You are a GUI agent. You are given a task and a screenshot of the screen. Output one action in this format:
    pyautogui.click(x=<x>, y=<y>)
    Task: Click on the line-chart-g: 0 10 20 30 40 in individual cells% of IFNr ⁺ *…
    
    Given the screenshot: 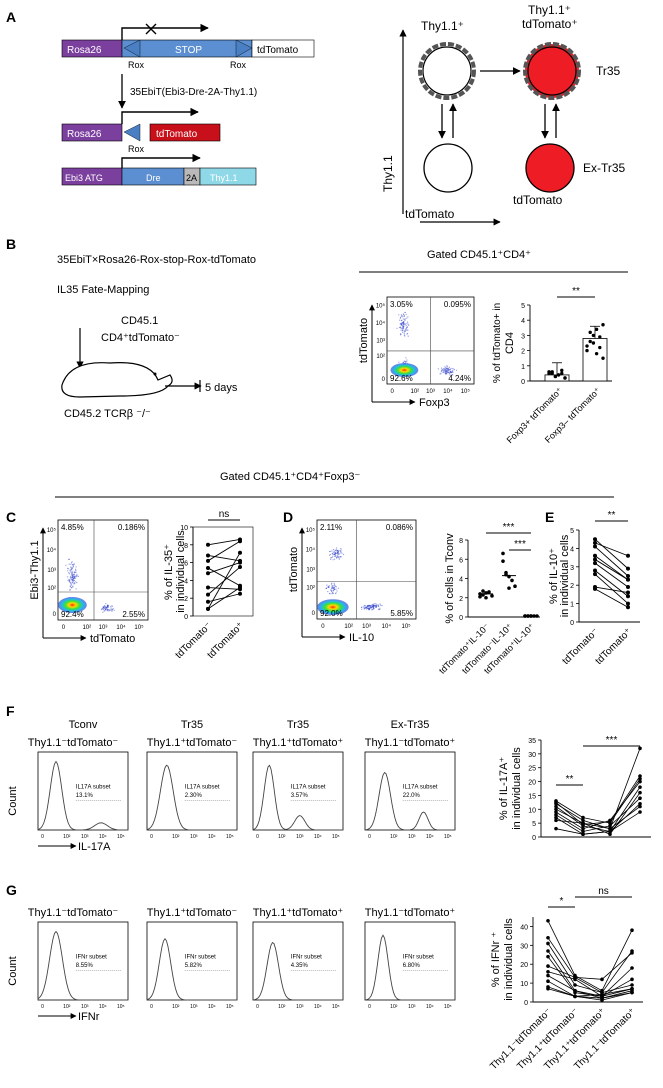 What is the action you would take?
    pyautogui.click(x=565, y=979)
    